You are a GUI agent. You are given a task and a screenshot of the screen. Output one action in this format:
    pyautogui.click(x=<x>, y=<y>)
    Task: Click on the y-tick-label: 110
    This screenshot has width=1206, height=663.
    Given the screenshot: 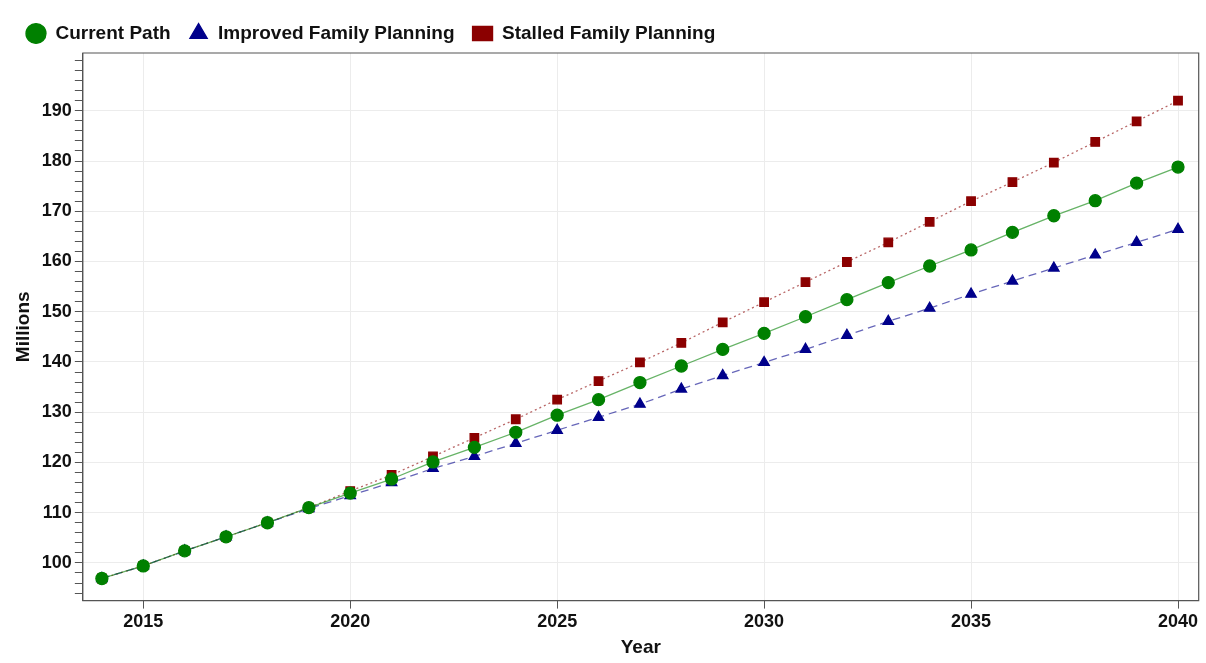 What is the action you would take?
    pyautogui.click(x=57, y=511)
    